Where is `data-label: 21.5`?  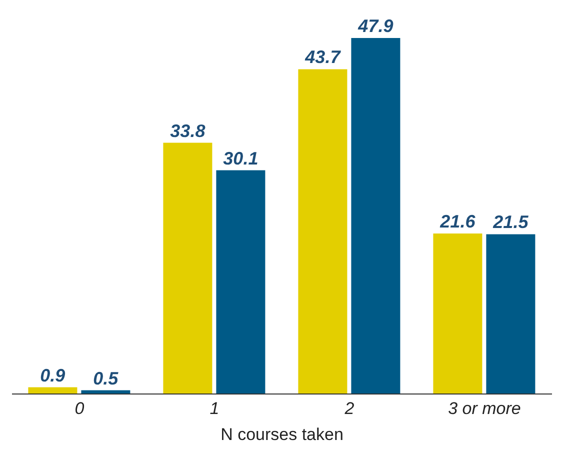 data-label: 21.5 is located at coordinates (511, 222).